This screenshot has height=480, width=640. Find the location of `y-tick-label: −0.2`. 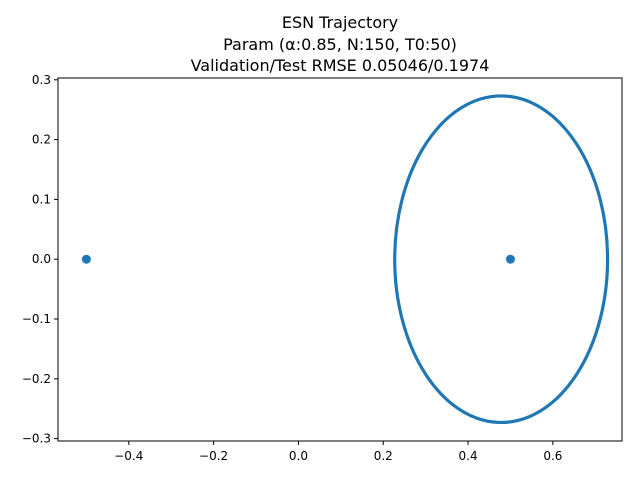

y-tick-label: −0.2 is located at coordinates (36, 379).